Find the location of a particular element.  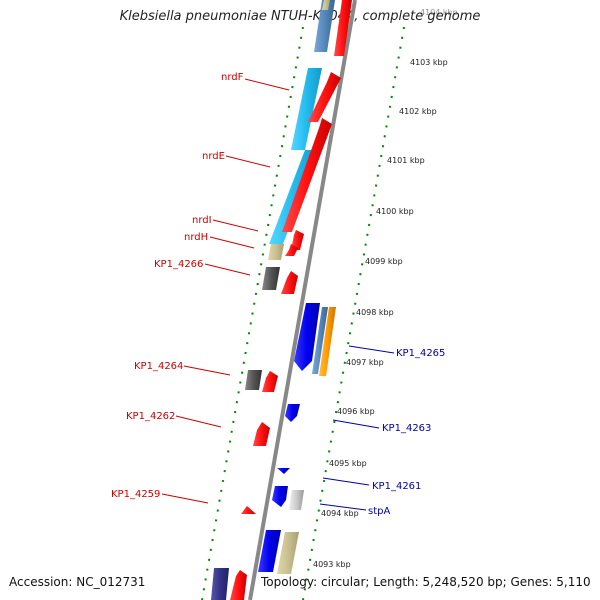

label-nrdI: nrdI is located at coordinates (202, 220).